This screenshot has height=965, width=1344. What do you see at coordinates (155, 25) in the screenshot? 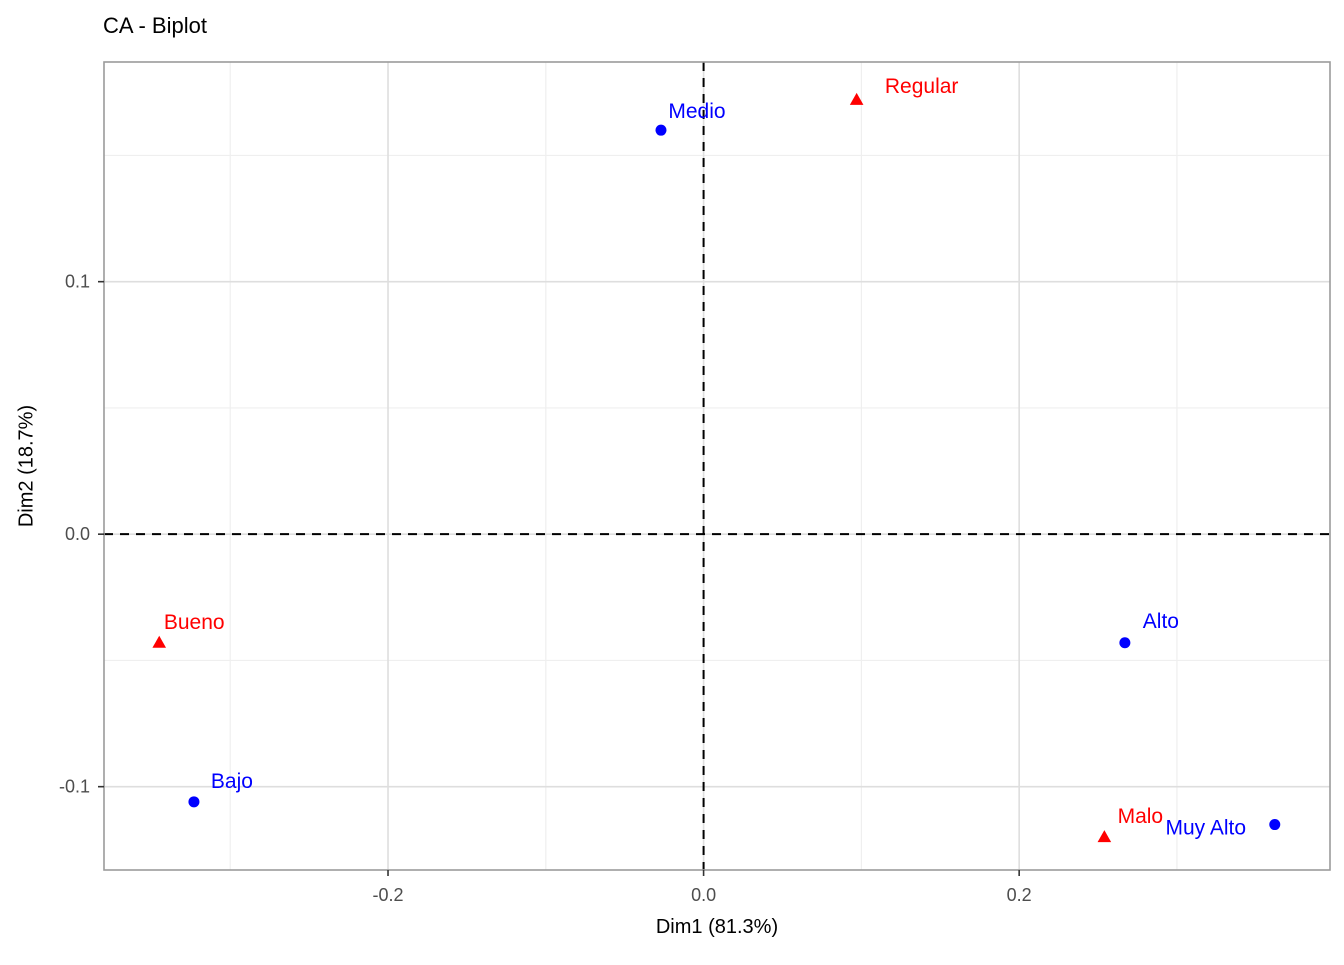
I see `chart-title: CA - Biplot` at bounding box center [155, 25].